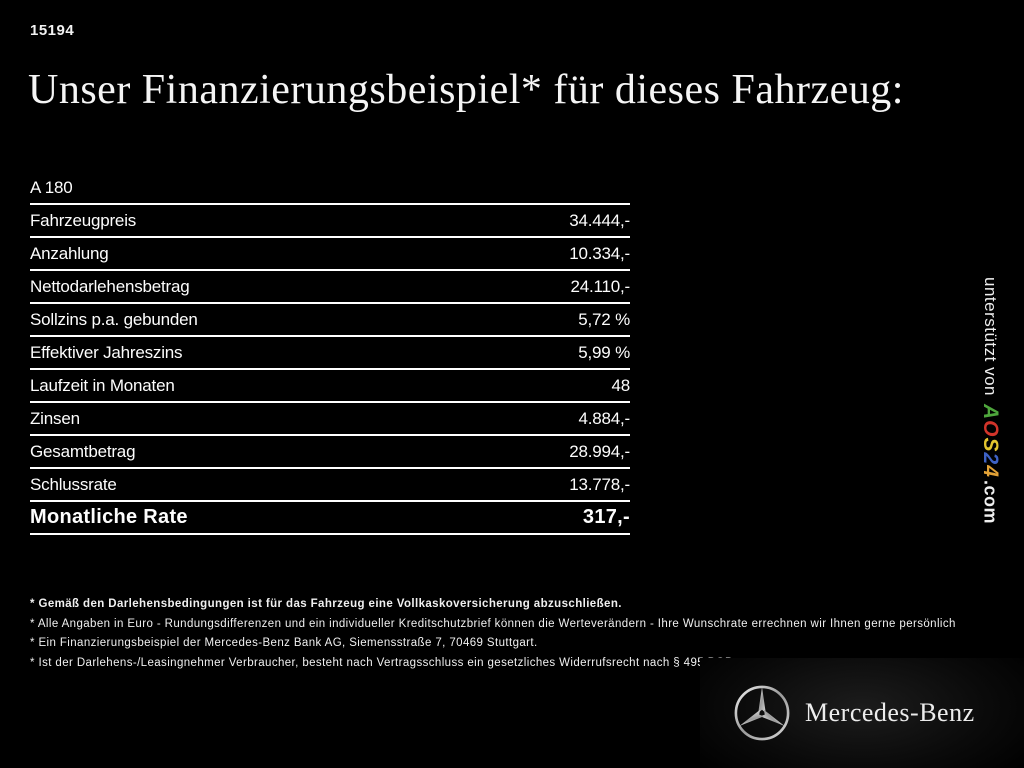 The height and width of the screenshot is (768, 1024). What do you see at coordinates (52, 30) in the screenshot?
I see `vehicle-id-number: 15194` at bounding box center [52, 30].